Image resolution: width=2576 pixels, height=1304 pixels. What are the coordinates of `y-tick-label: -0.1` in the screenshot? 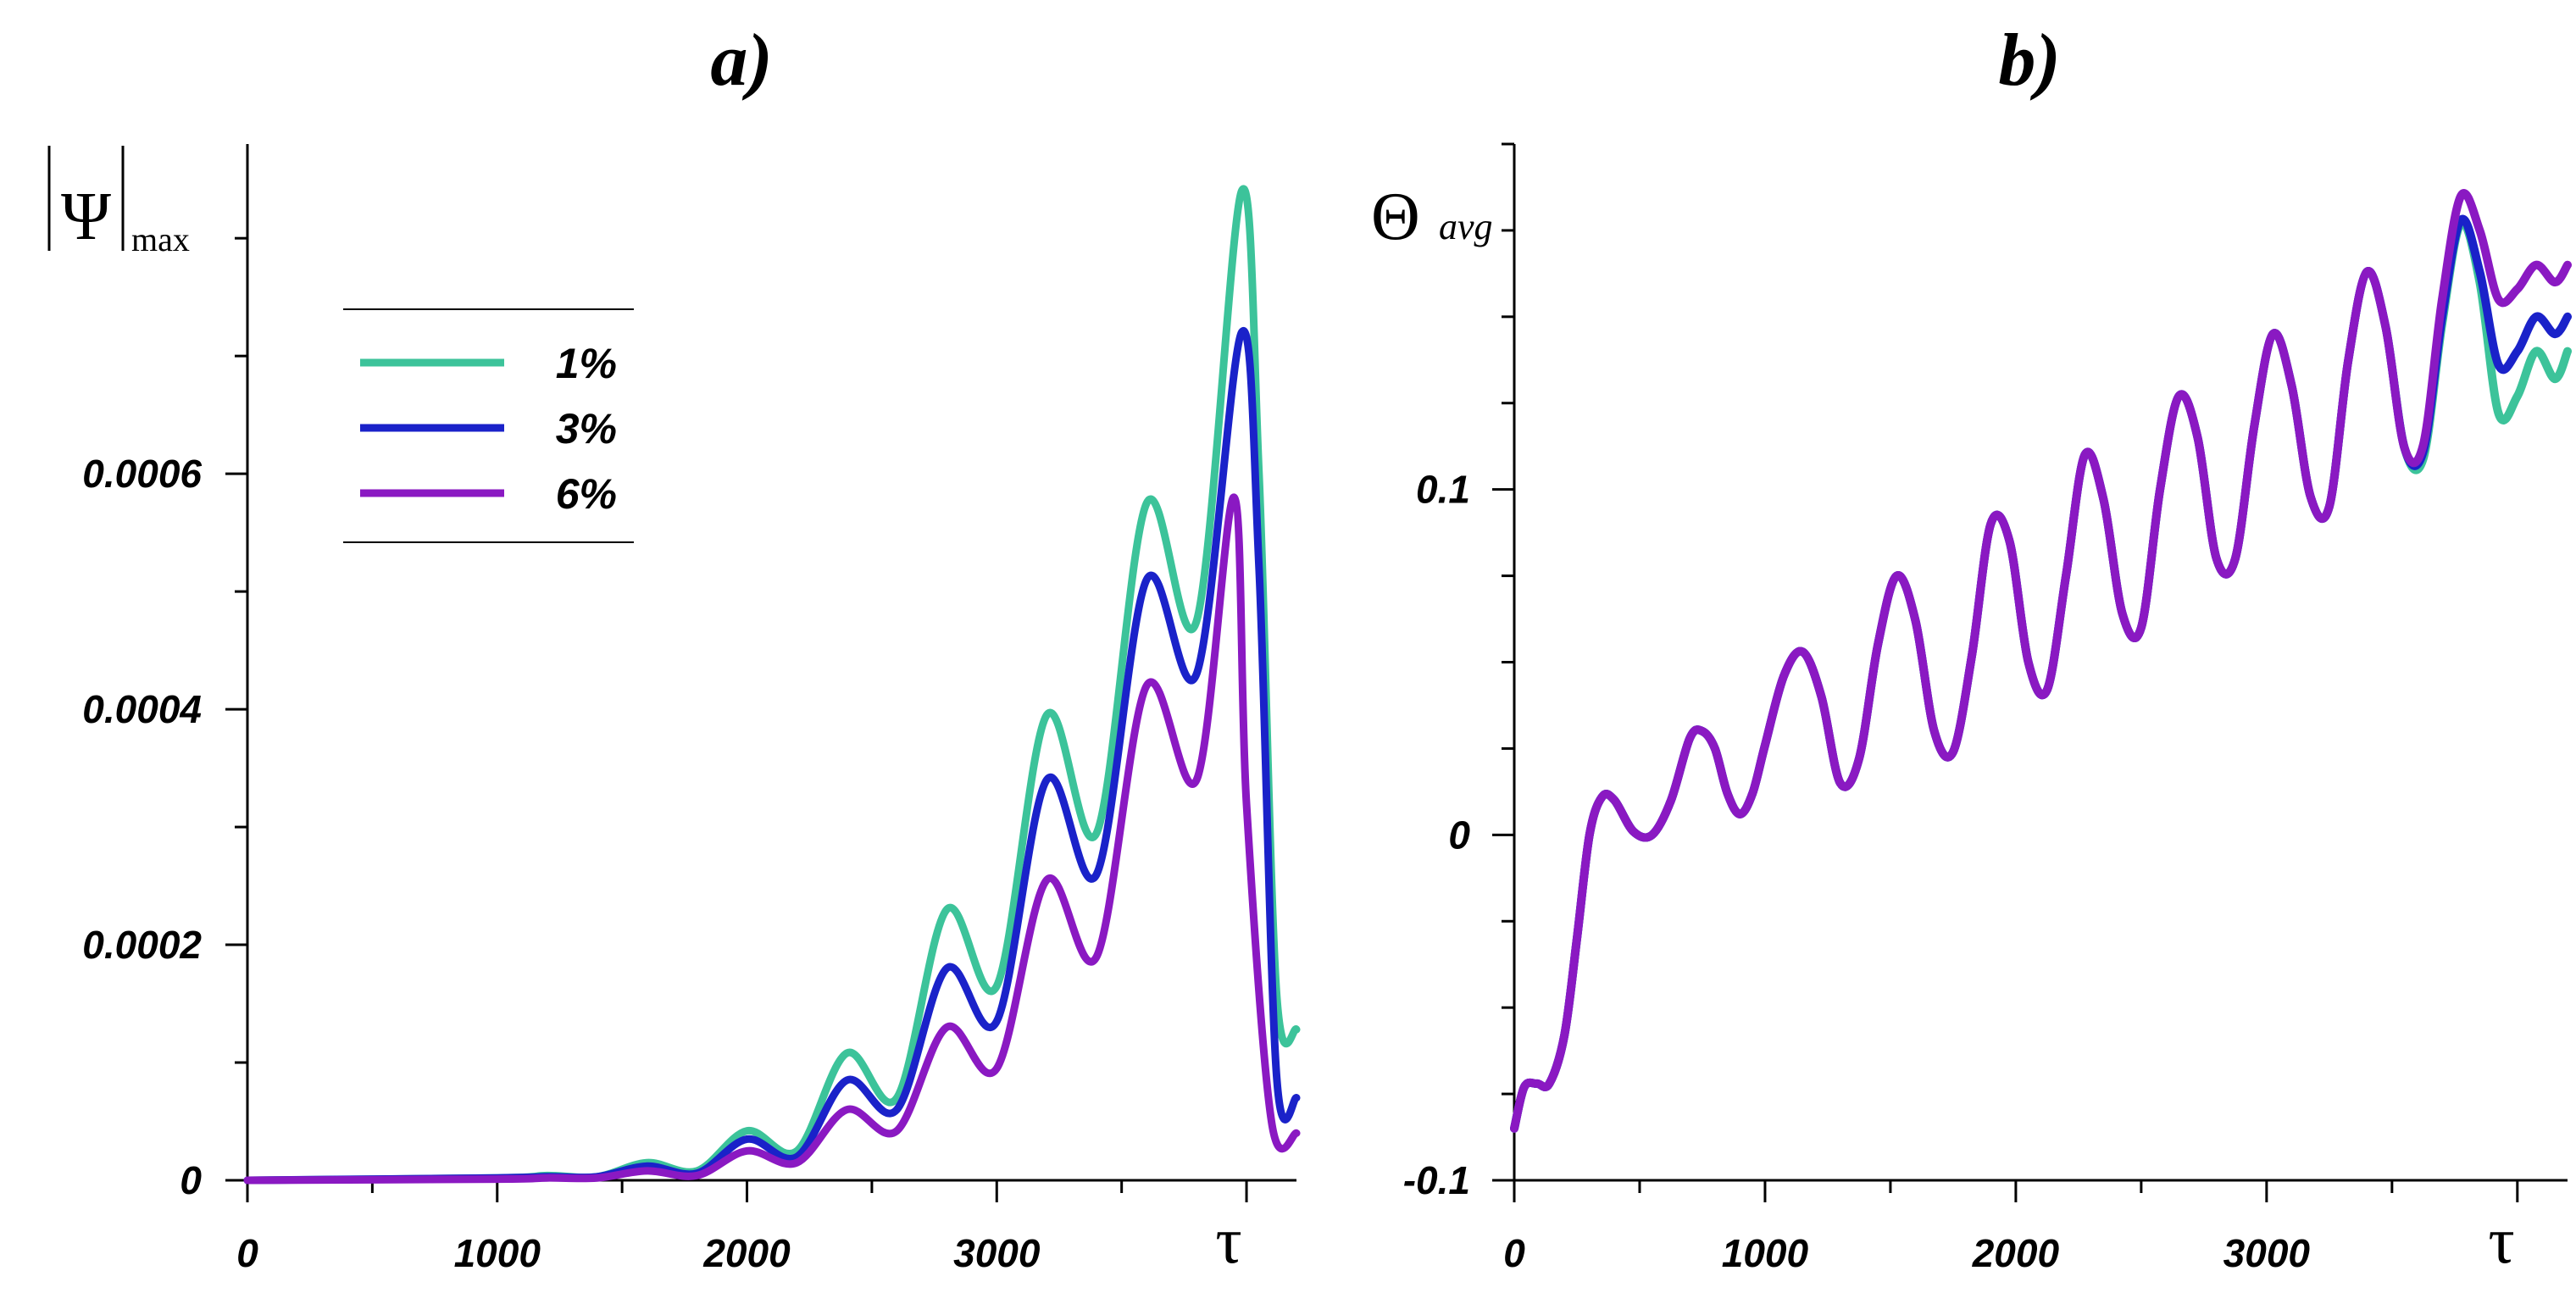 It's located at (1436, 1180).